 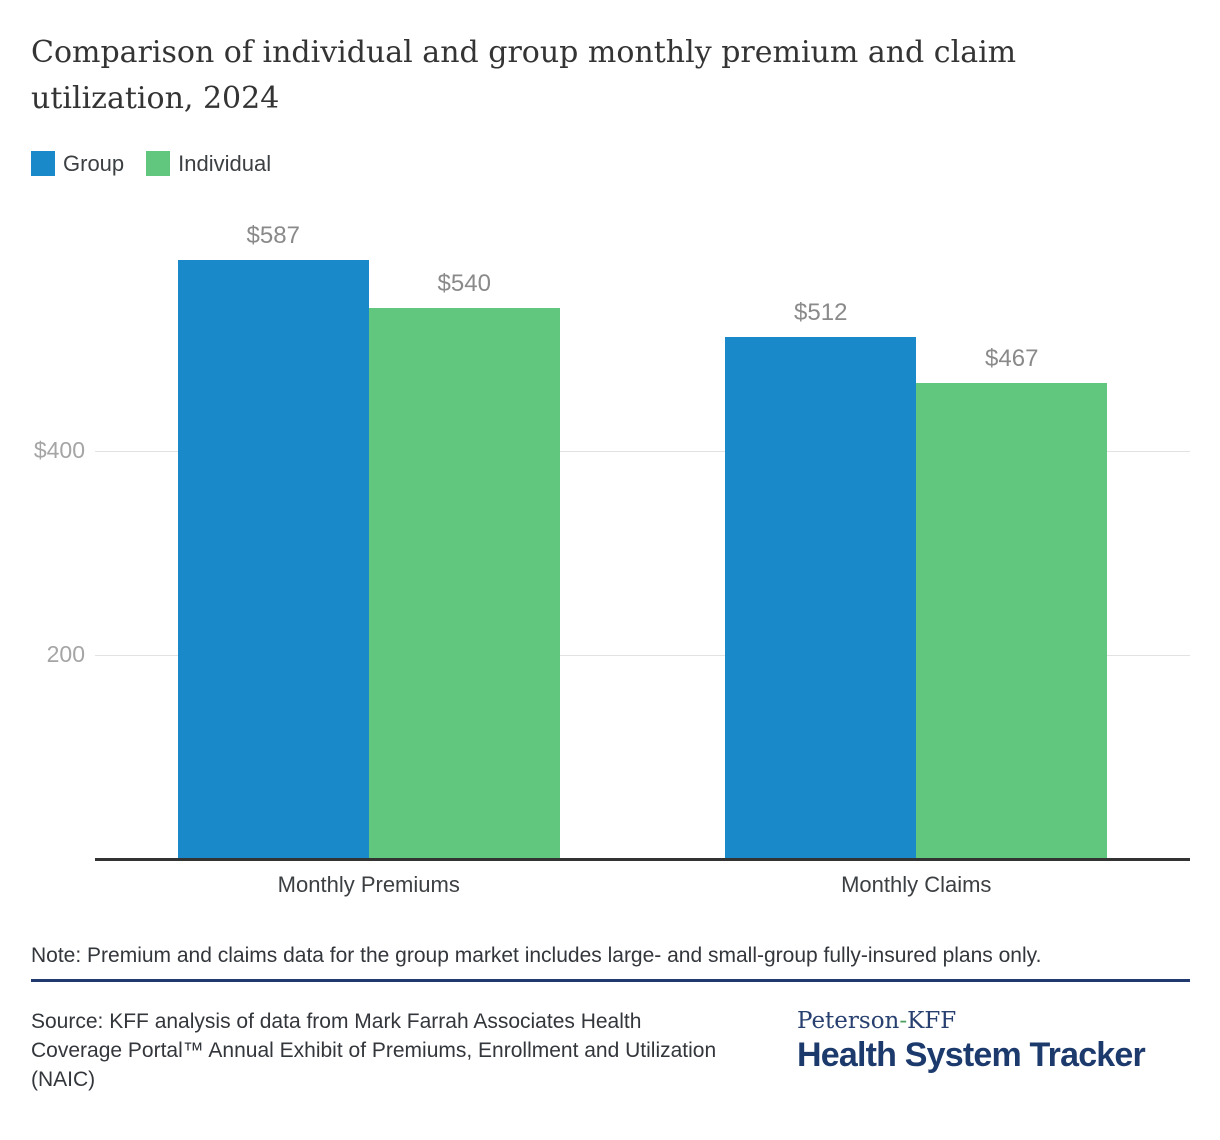 What do you see at coordinates (971, 1021) in the screenshot?
I see `brand-peterson-kff: Peterson-KFF` at bounding box center [971, 1021].